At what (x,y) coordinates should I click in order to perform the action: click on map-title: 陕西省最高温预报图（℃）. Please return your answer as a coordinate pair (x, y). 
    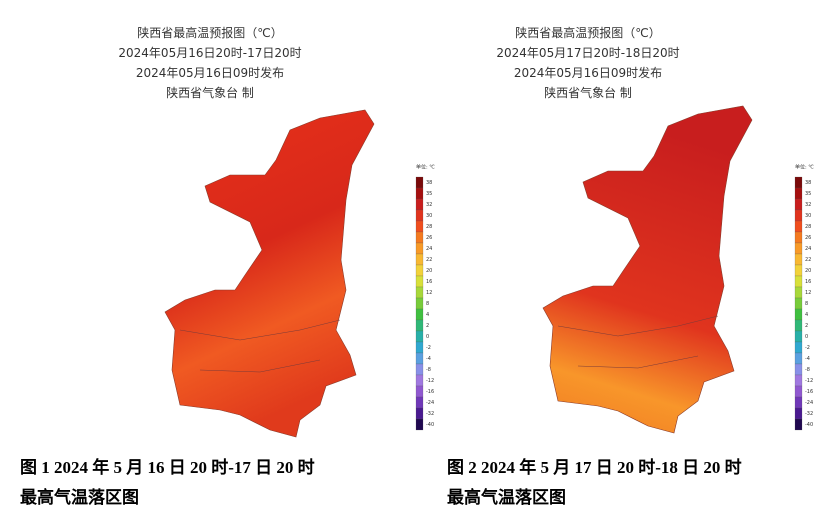
    Looking at the image, I should click on (209, 32).